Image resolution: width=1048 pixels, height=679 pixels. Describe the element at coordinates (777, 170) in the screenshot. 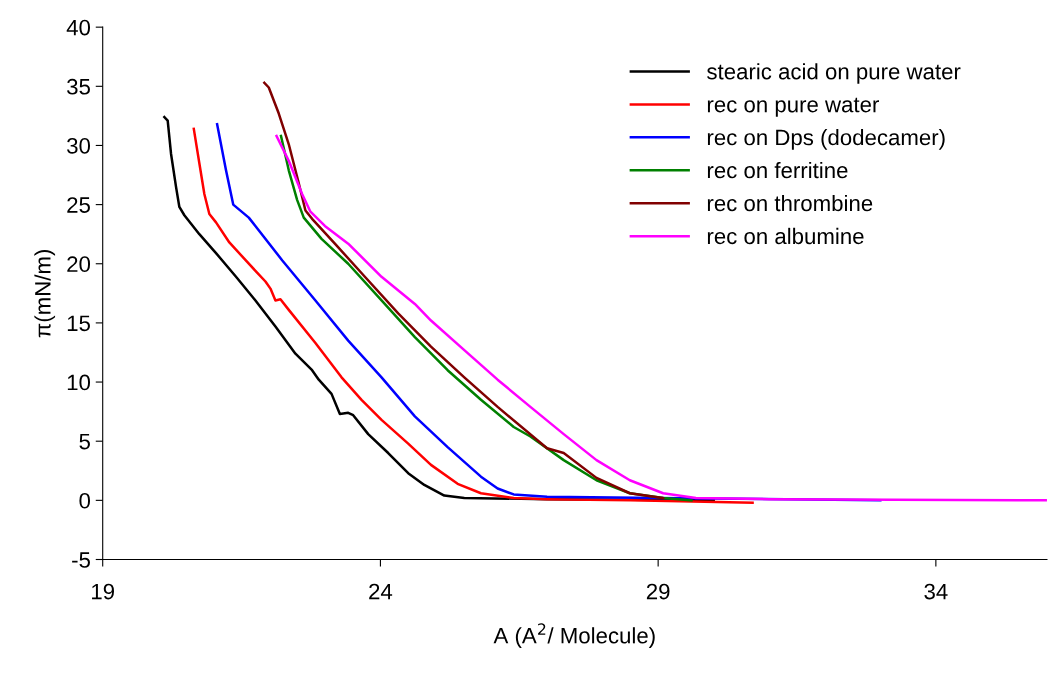

I see `legend-label: rec on ferritine` at that location.